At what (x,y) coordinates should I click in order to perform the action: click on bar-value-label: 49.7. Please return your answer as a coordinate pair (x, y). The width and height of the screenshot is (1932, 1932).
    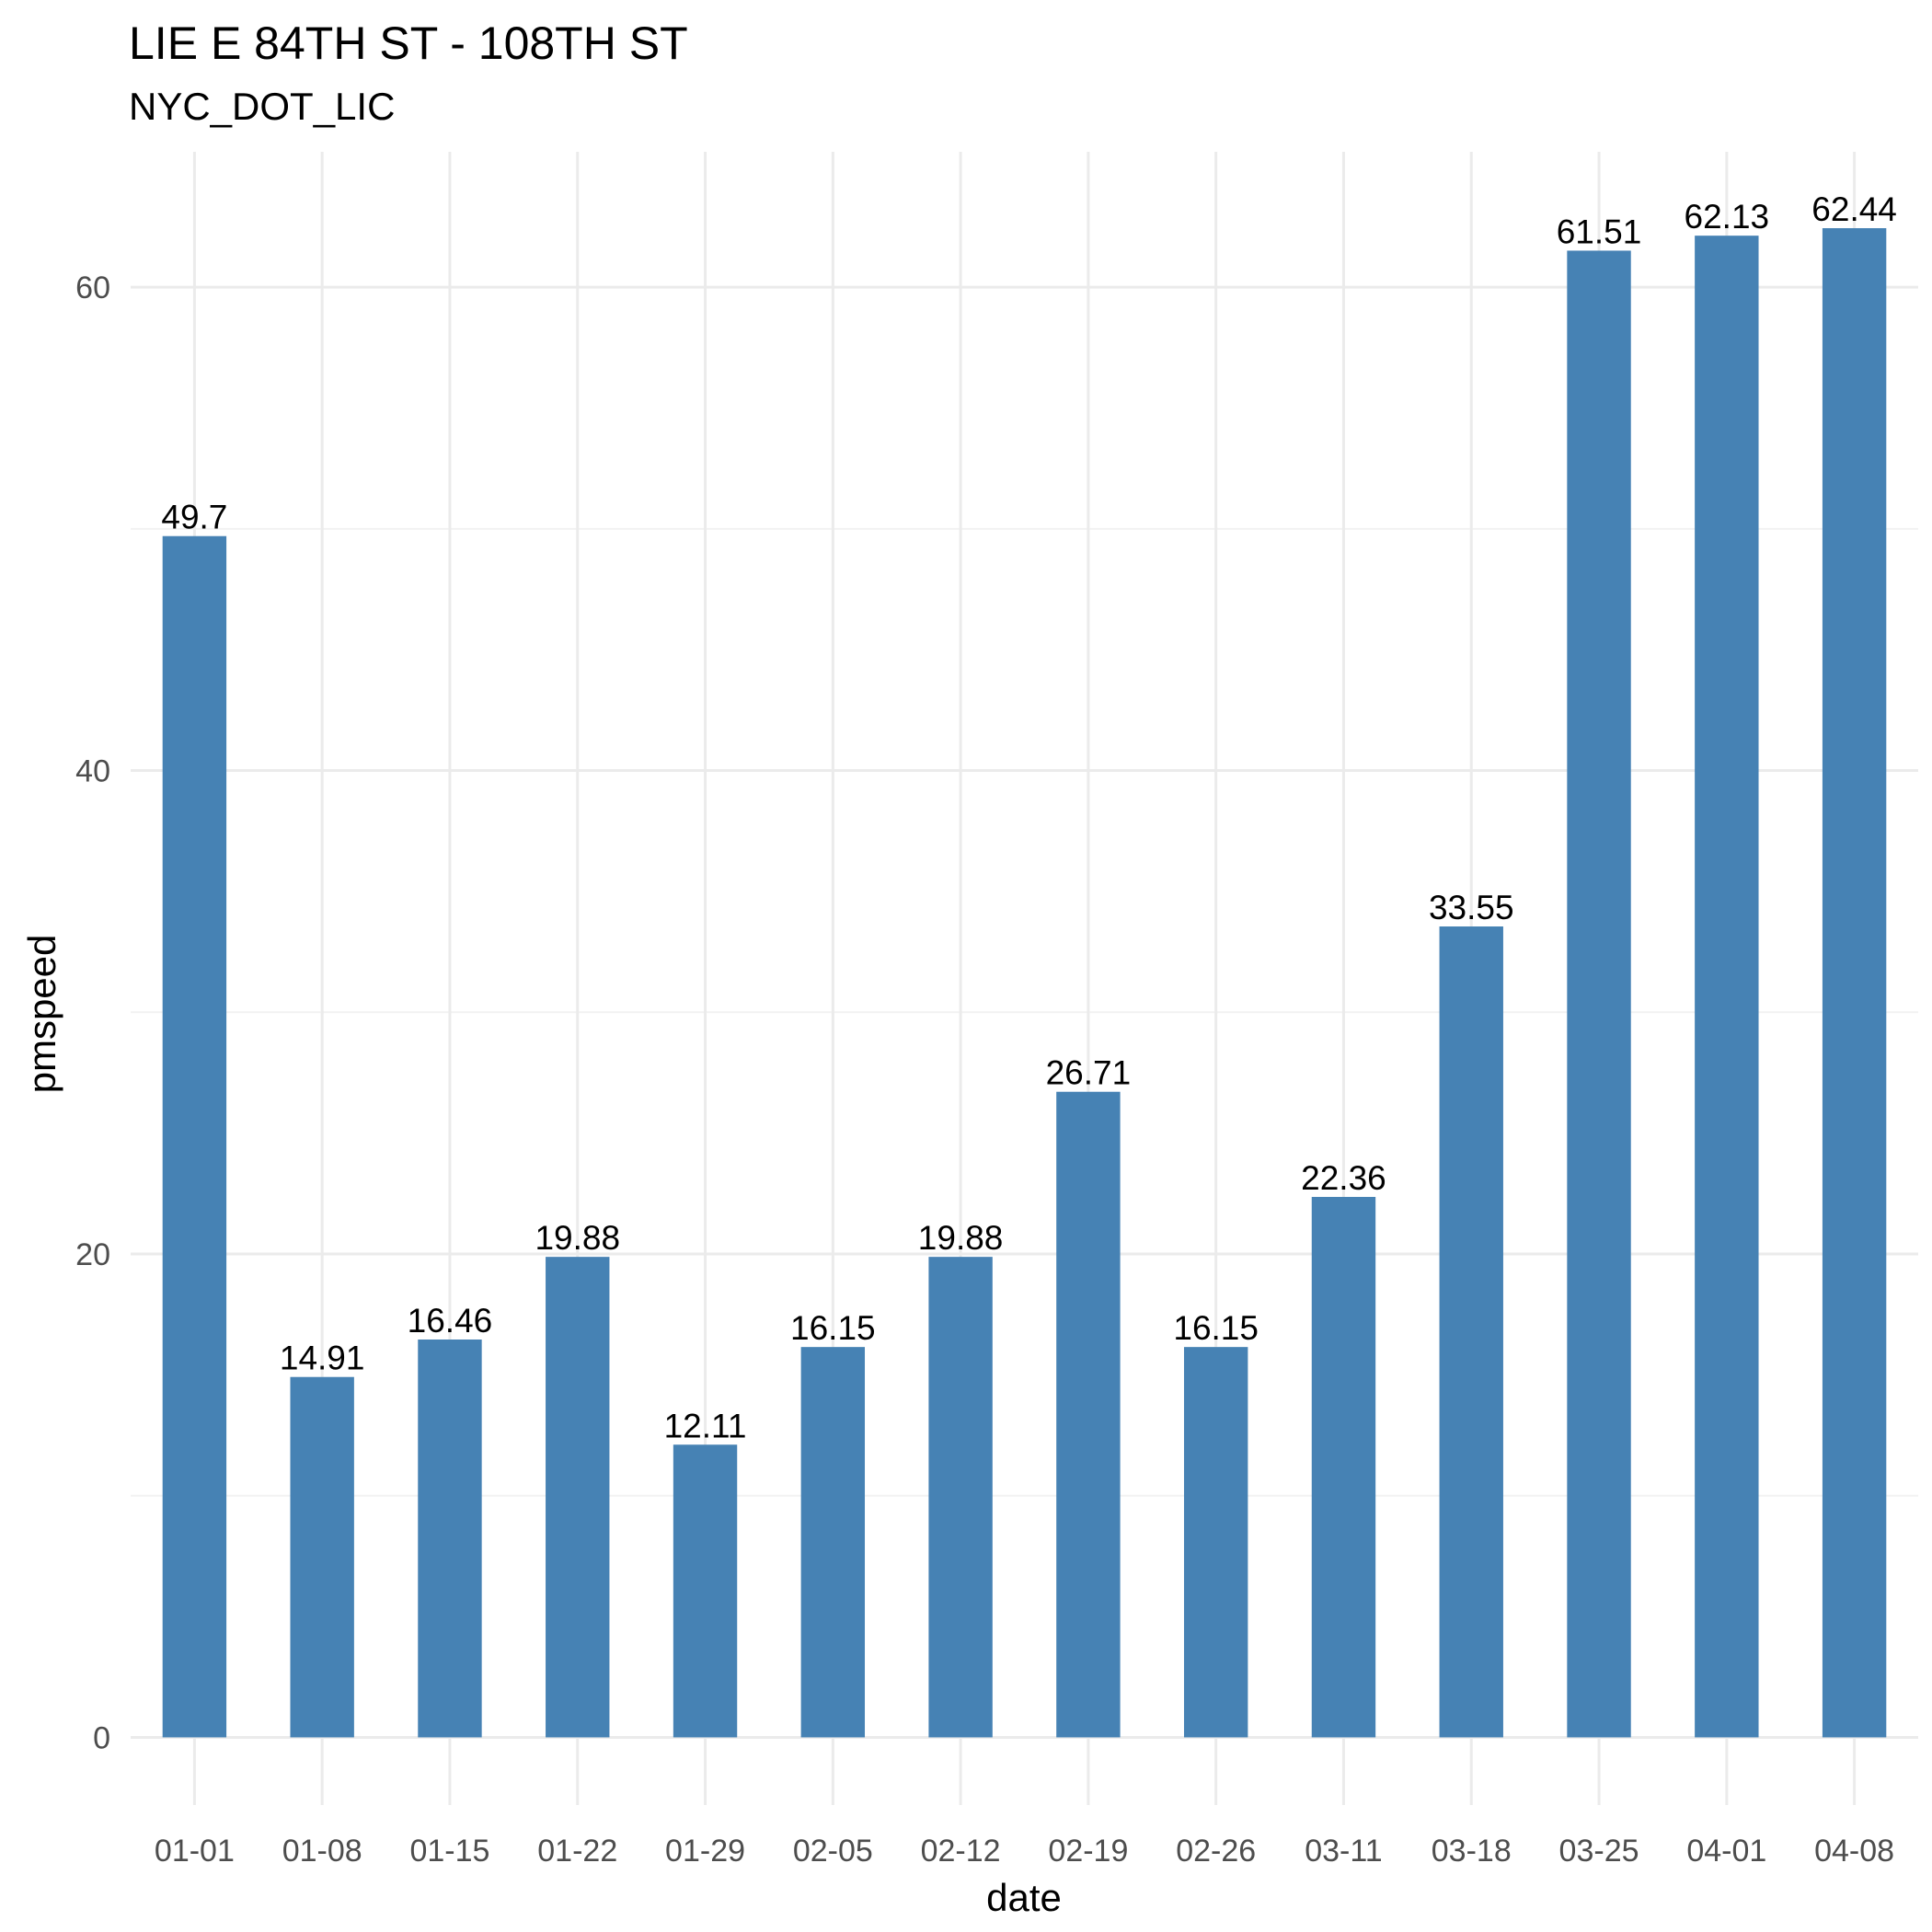
    Looking at the image, I should click on (194, 517).